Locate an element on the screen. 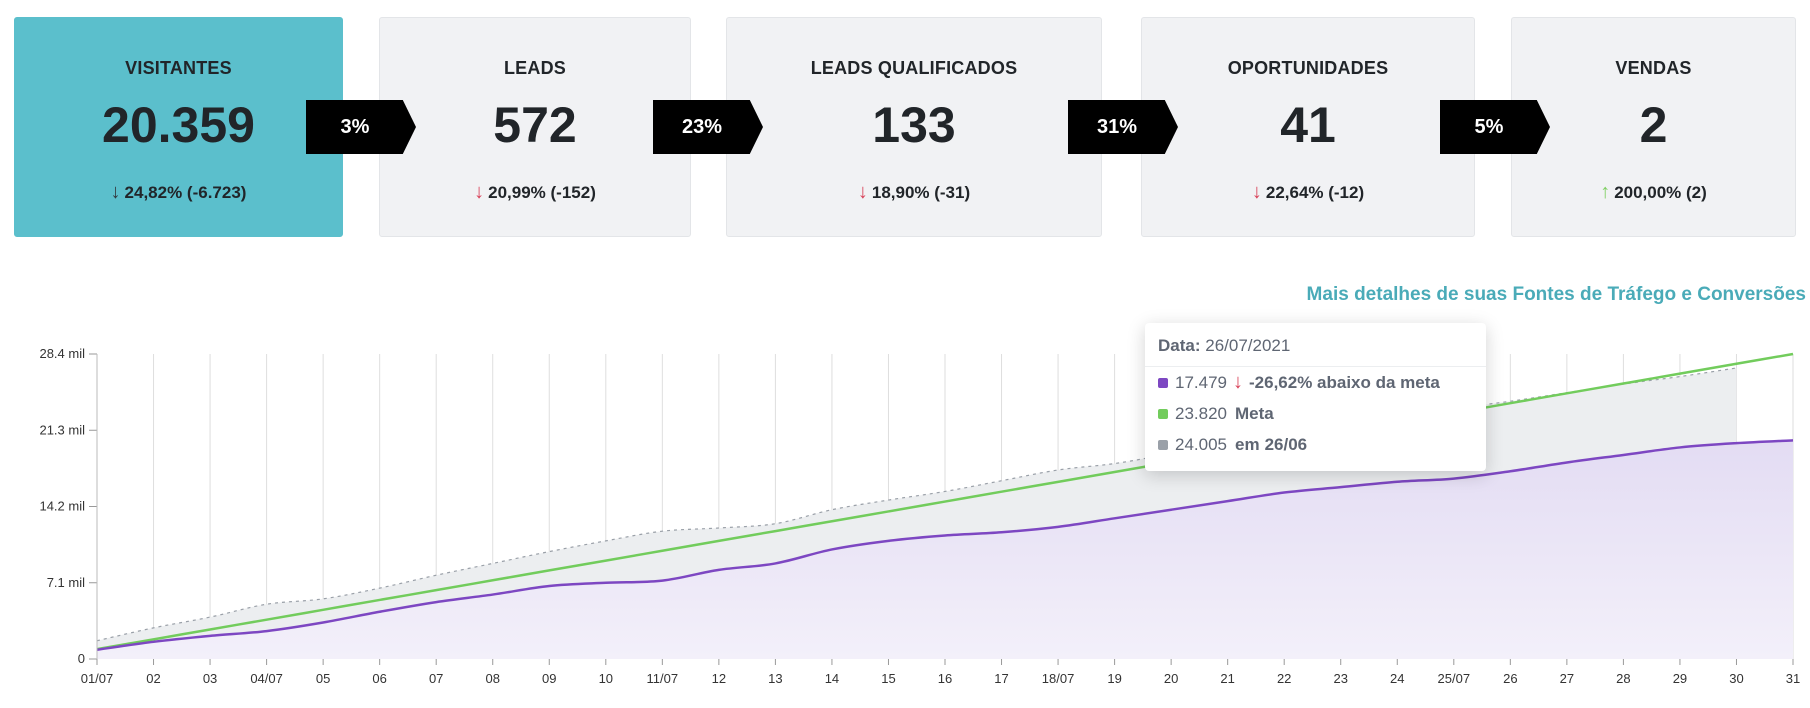 The width and height of the screenshot is (1810, 708). card-value: 572 is located at coordinates (535, 125).